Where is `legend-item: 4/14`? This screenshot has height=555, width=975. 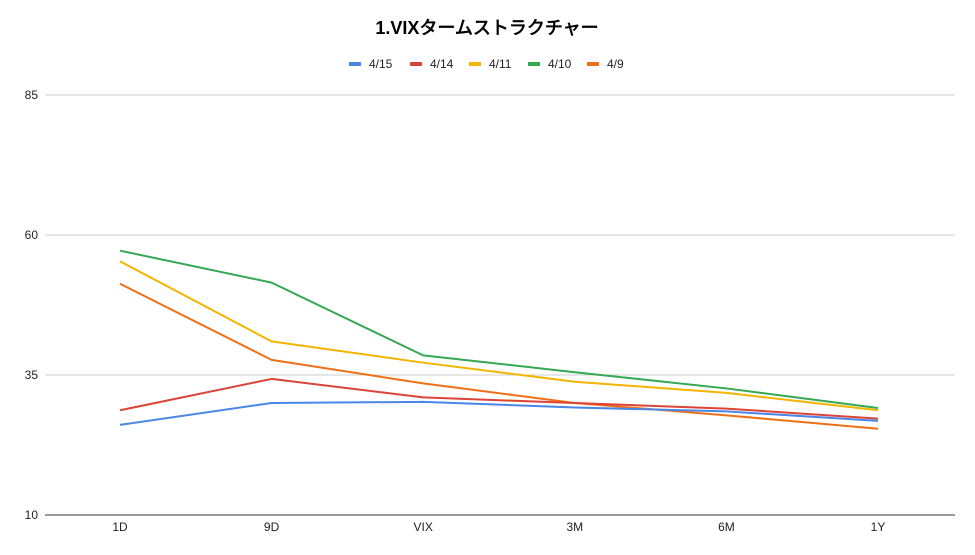
legend-item: 4/14 is located at coordinates (432, 64).